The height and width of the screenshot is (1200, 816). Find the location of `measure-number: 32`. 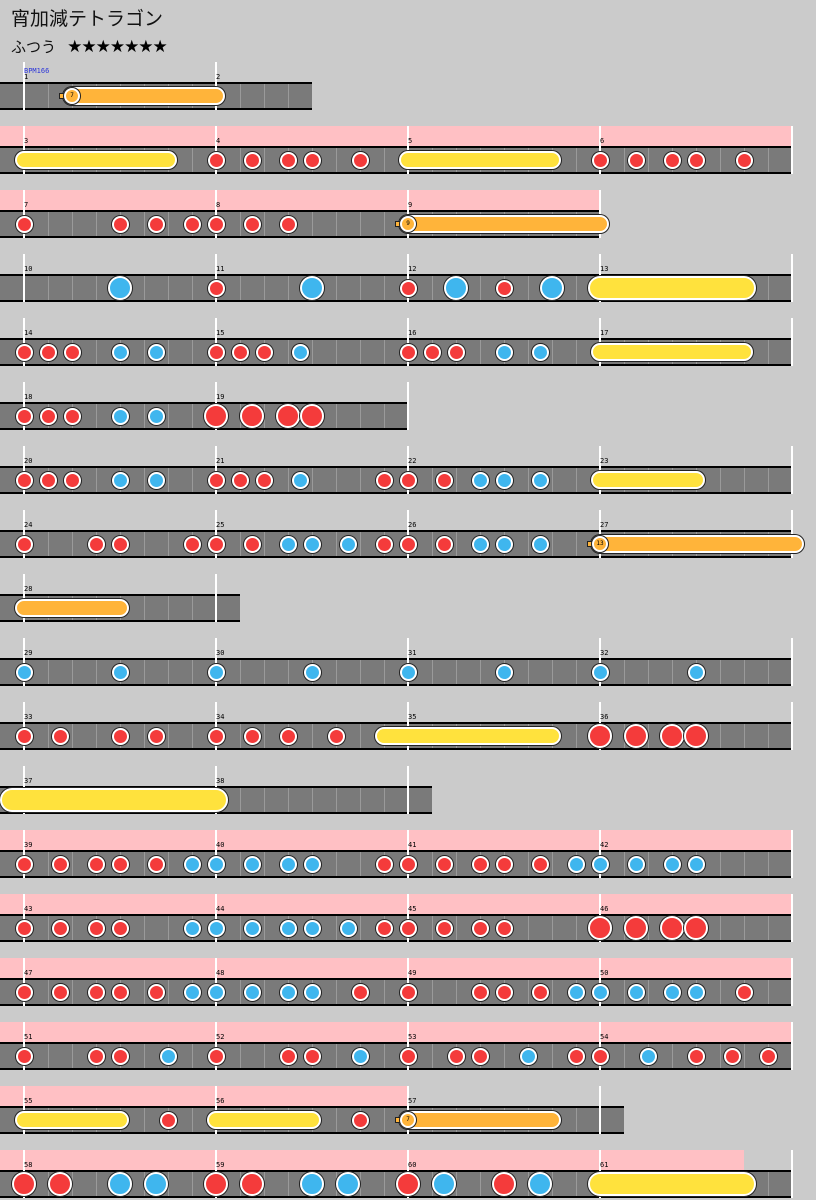

measure-number: 32 is located at coordinates (604, 653).